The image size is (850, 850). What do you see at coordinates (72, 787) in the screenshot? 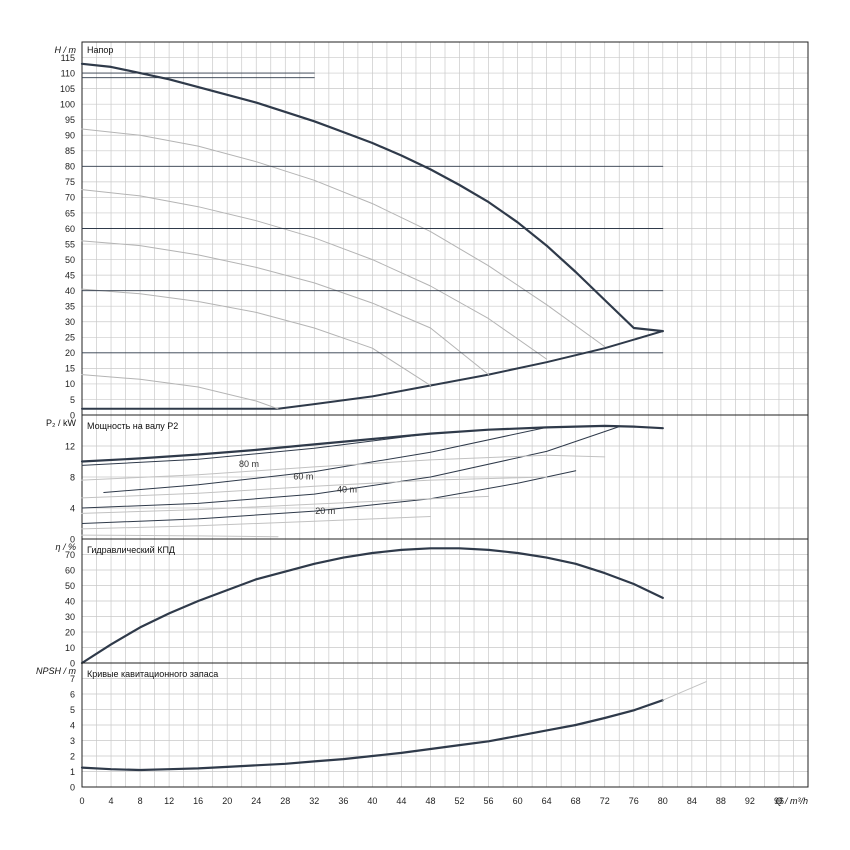
I see `npsh-y-tick-label: 0` at bounding box center [72, 787].